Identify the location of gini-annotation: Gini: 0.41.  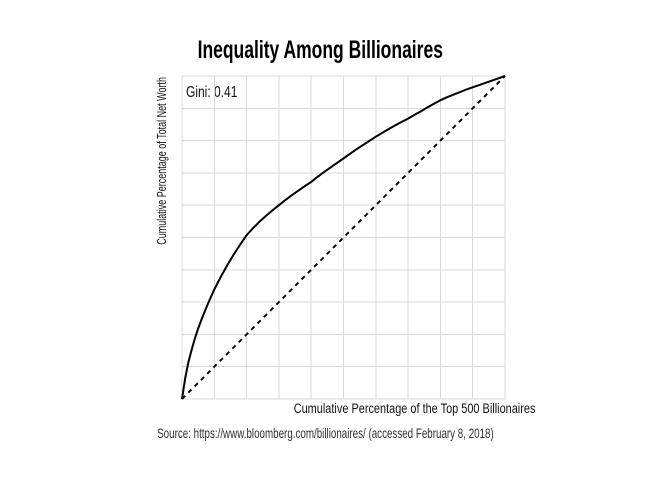
(212, 92).